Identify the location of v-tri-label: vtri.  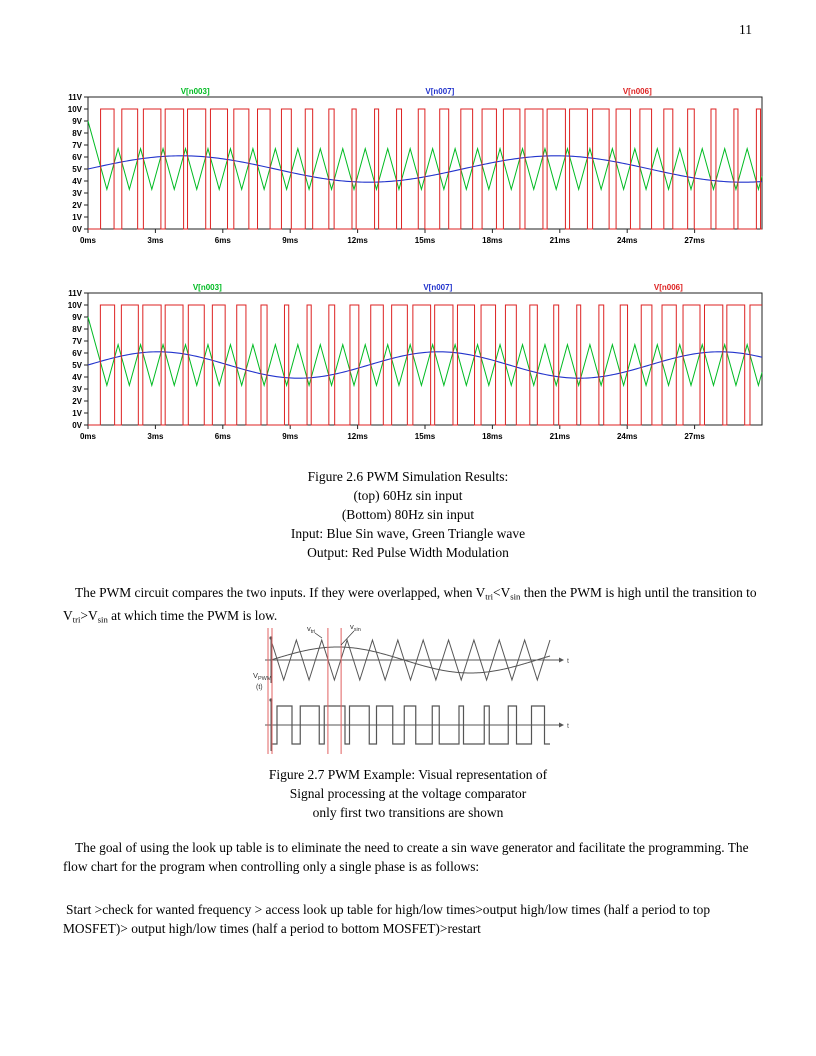
(311, 629).